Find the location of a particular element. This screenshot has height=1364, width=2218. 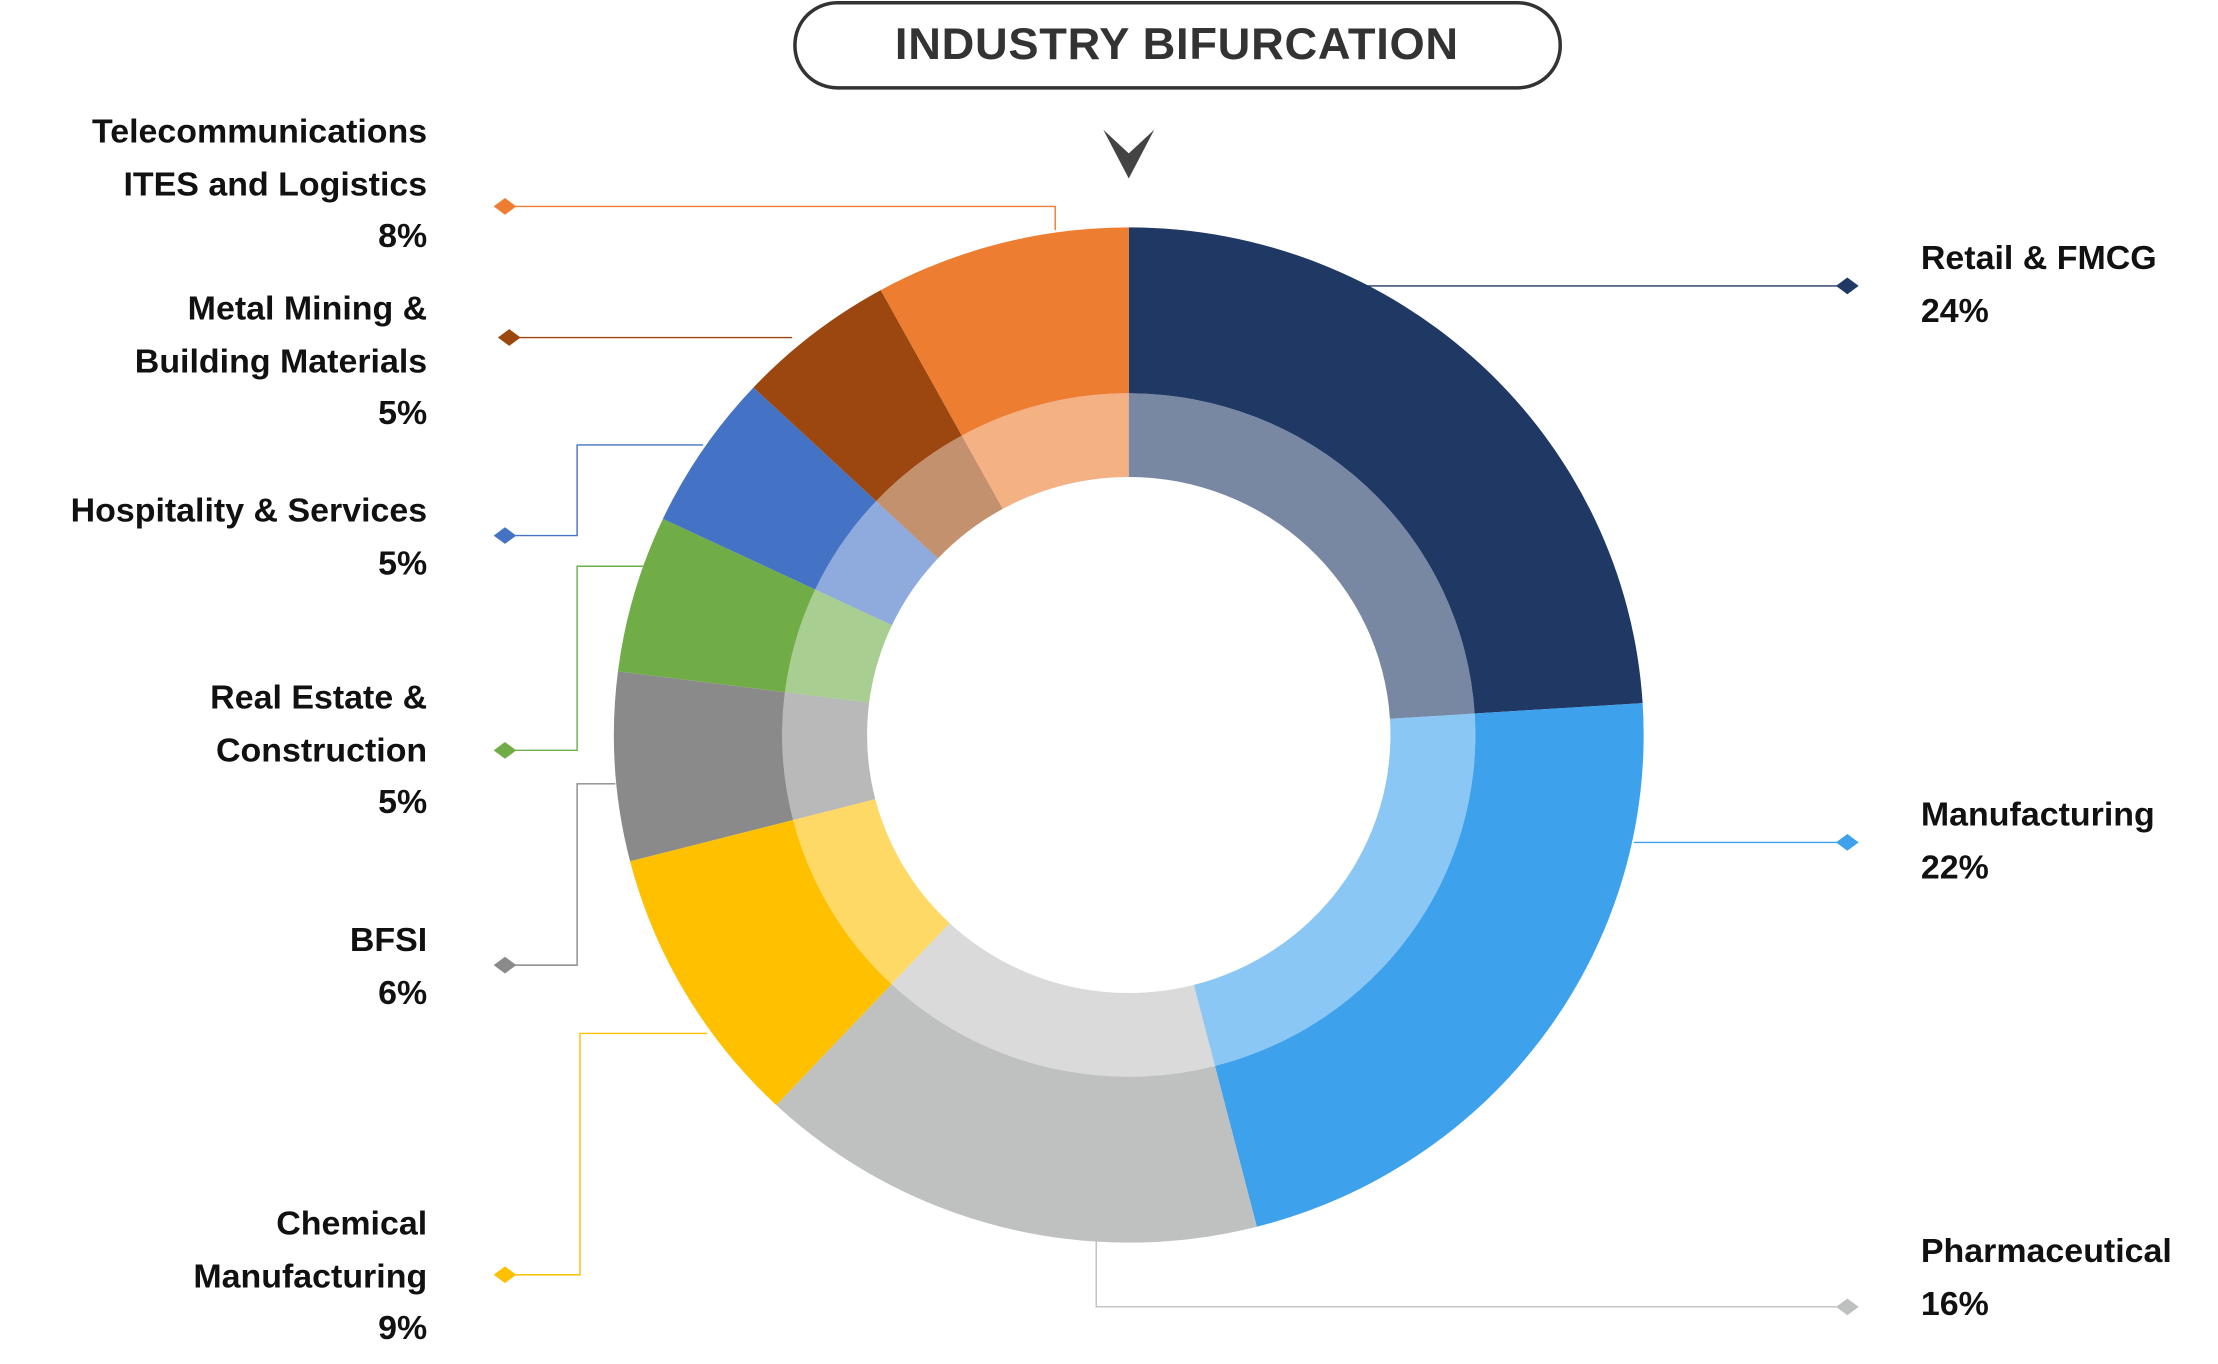

slice-label: Real Estate & Construction is located at coordinates (319, 724).